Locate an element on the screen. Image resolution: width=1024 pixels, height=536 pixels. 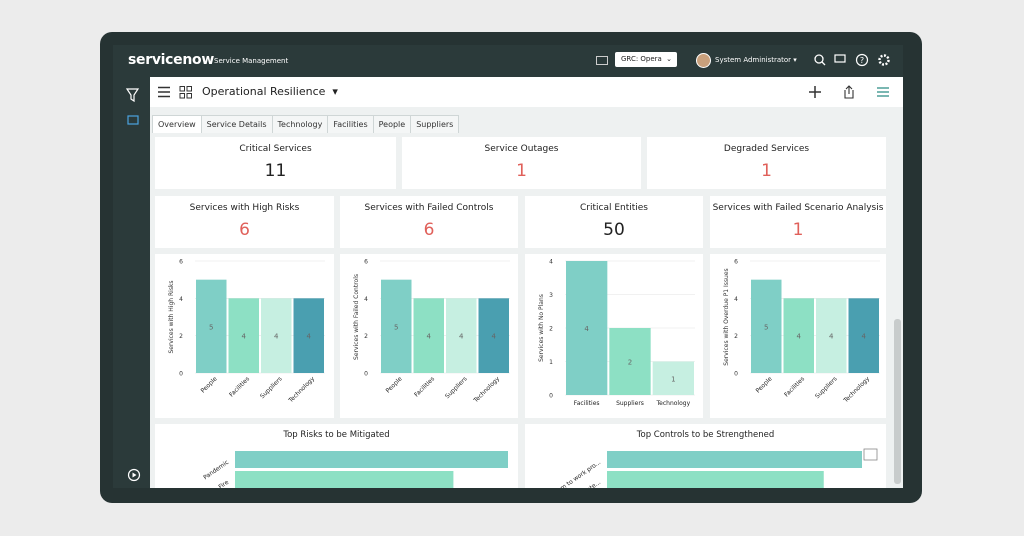
kpi-label: Degraded Services is located at coordinates (766, 149).